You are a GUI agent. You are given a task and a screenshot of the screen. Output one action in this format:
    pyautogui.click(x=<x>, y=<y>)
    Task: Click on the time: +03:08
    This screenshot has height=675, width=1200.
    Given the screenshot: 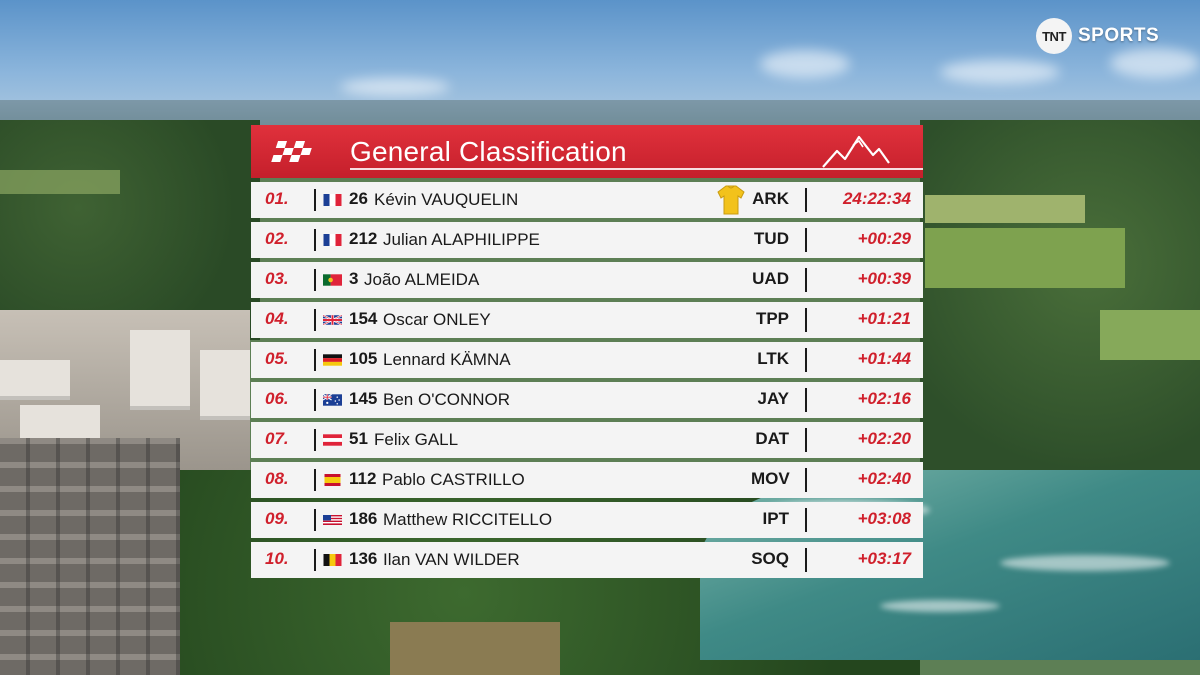 What is the action you would take?
    pyautogui.click(x=884, y=518)
    